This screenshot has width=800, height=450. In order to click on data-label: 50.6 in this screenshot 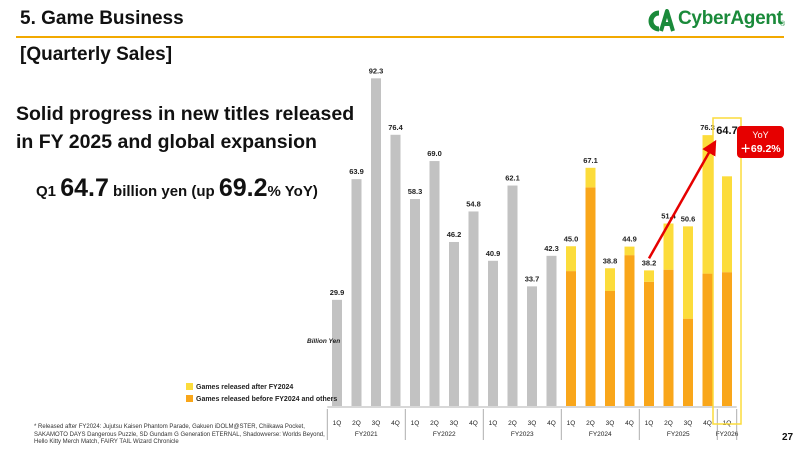, I will do `click(688, 218)`.